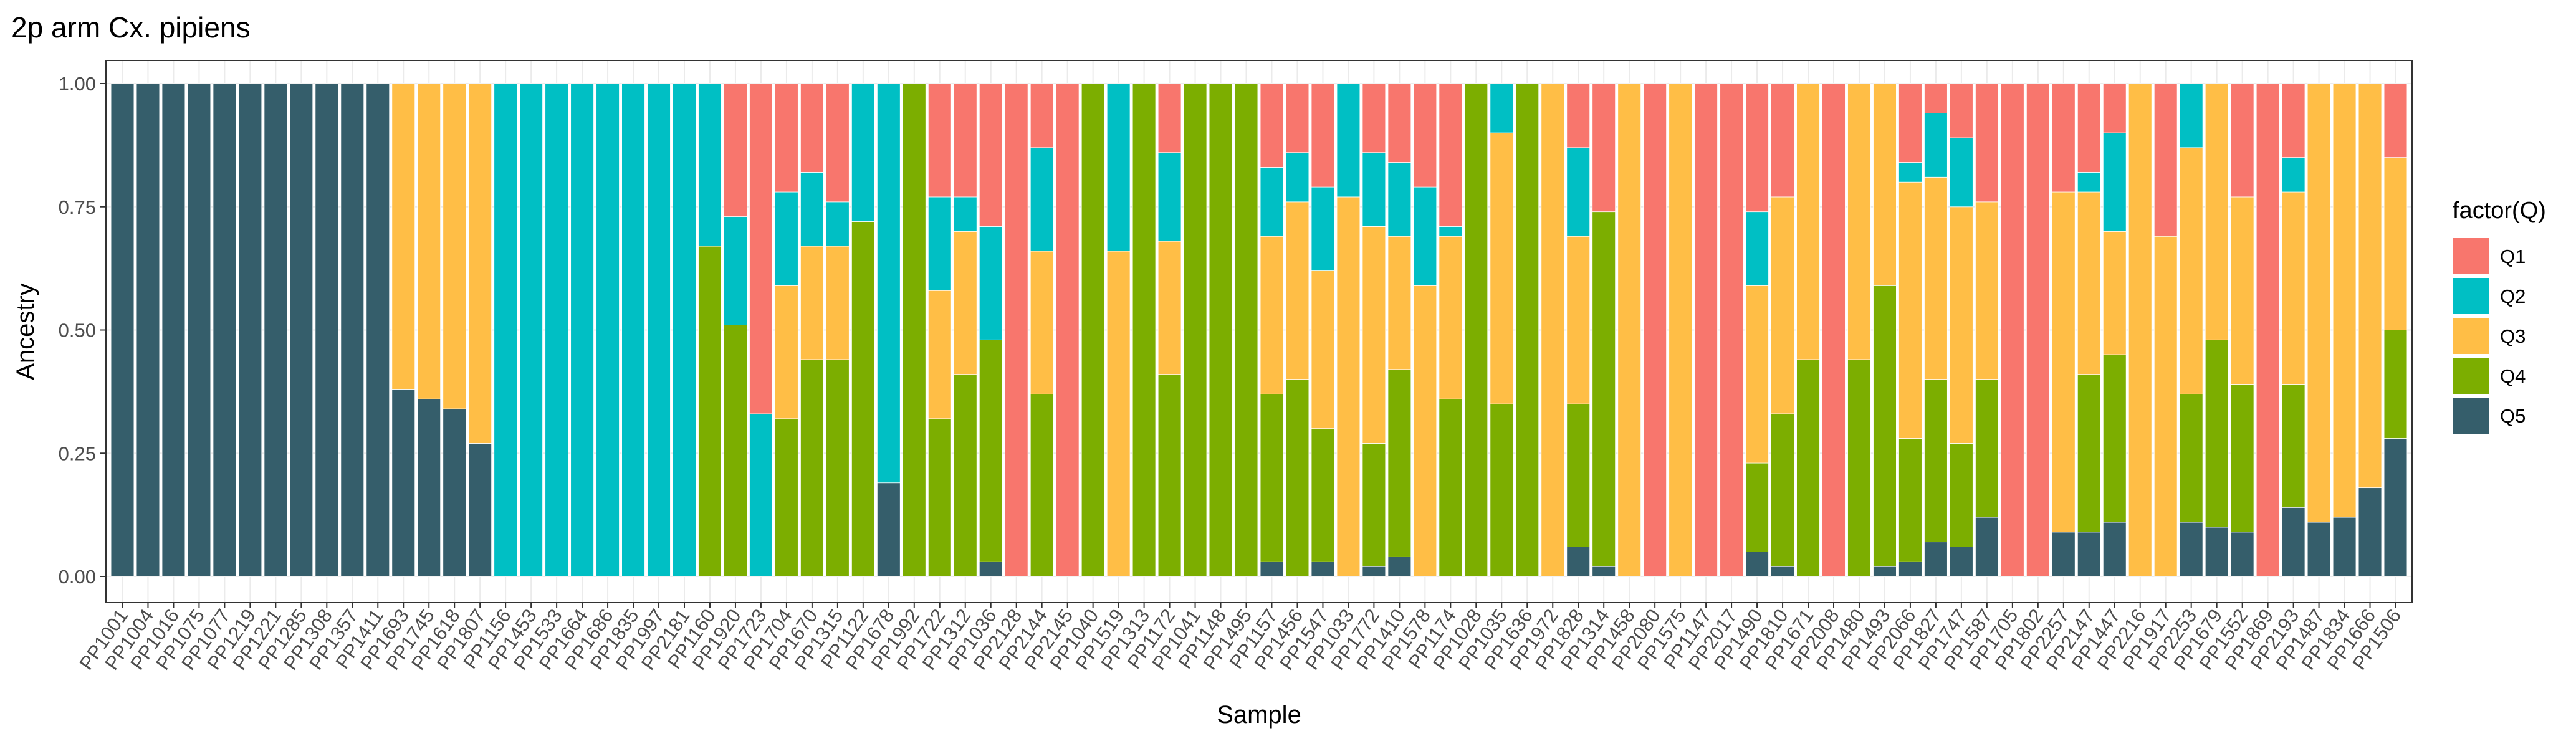  I want to click on bar-segment-q2-pp1447, so click(2115, 182).